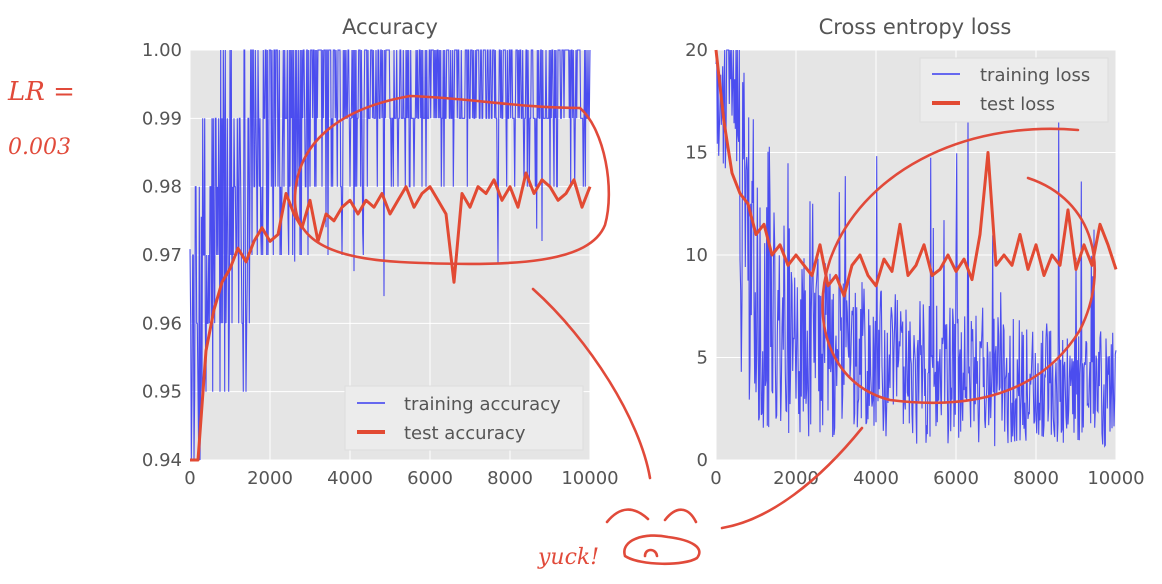 This screenshot has width=1162, height=584. Describe the element at coordinates (430, 478) in the screenshot. I see `accuracy-x-tick-label: 6000` at that location.